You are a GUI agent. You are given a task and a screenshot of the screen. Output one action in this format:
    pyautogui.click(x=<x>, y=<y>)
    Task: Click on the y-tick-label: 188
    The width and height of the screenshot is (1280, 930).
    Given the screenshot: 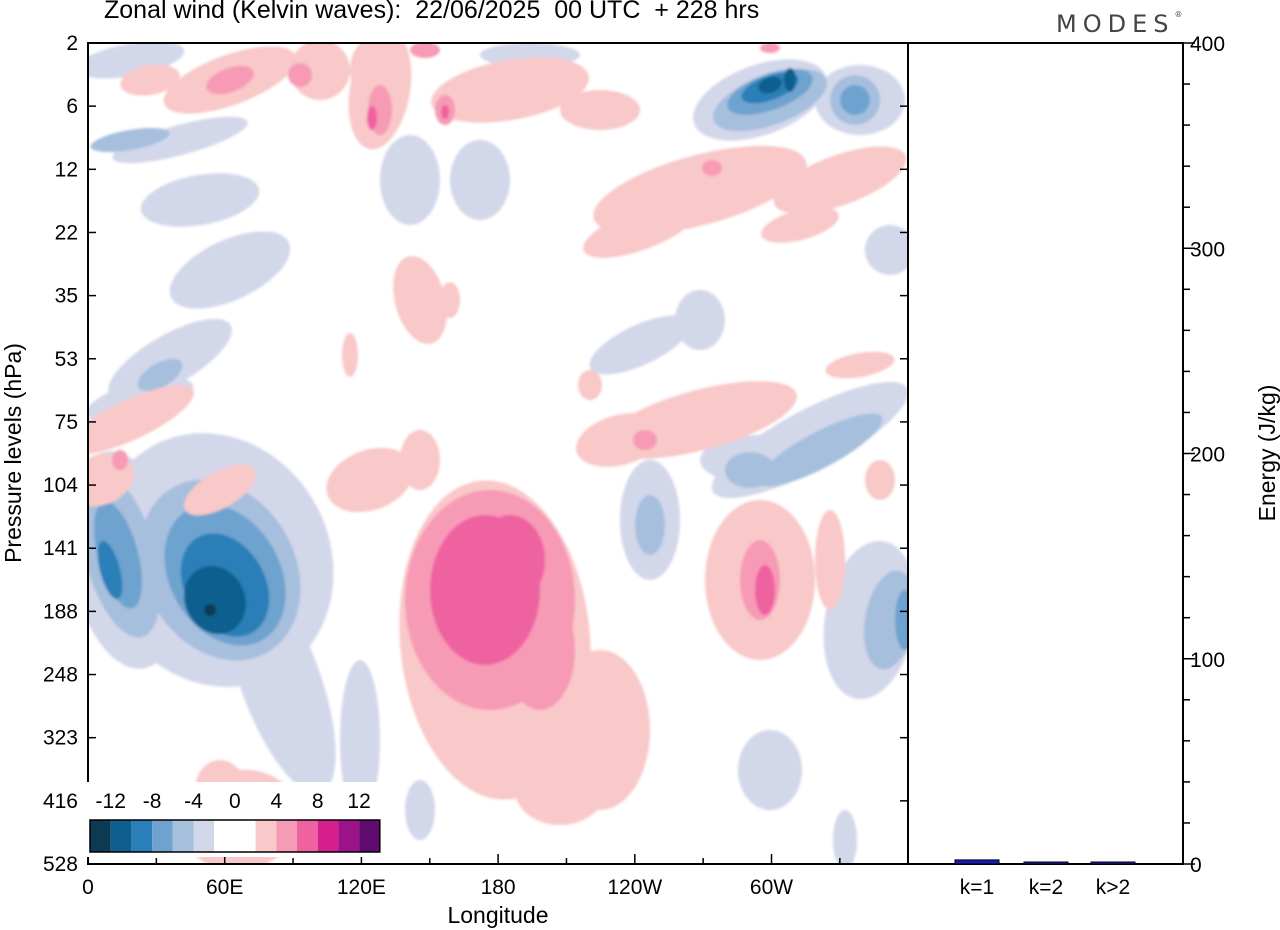 What is the action you would take?
    pyautogui.click(x=60, y=611)
    